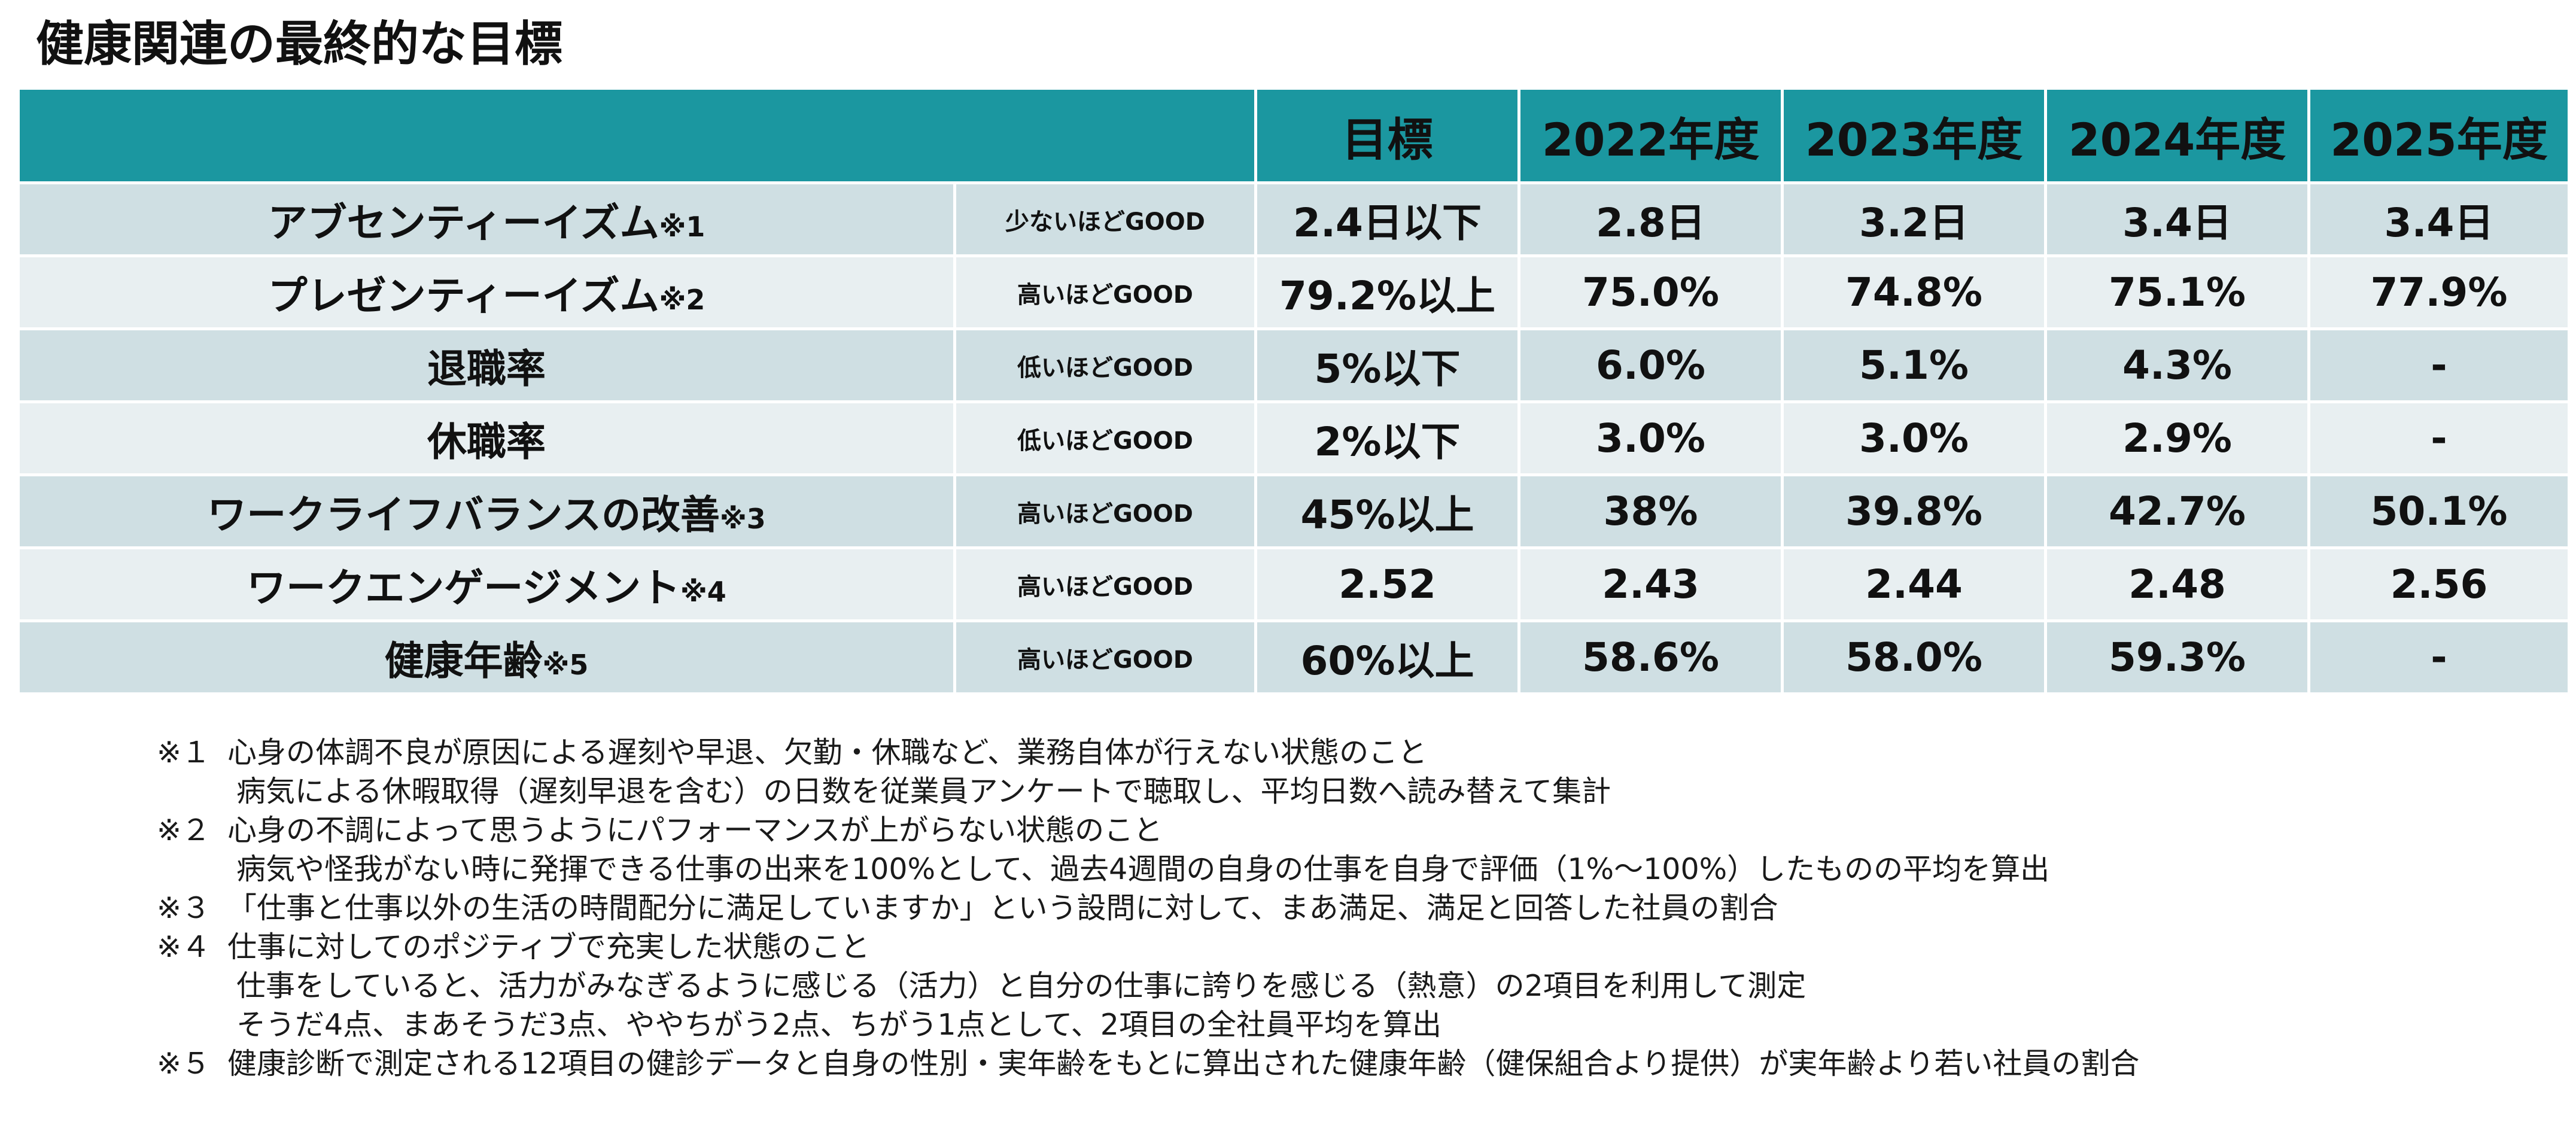 Image resolution: width=2576 pixels, height=1122 pixels. Describe the element at coordinates (2177, 135) in the screenshot. I see `header-2024: 2024年度` at that location.